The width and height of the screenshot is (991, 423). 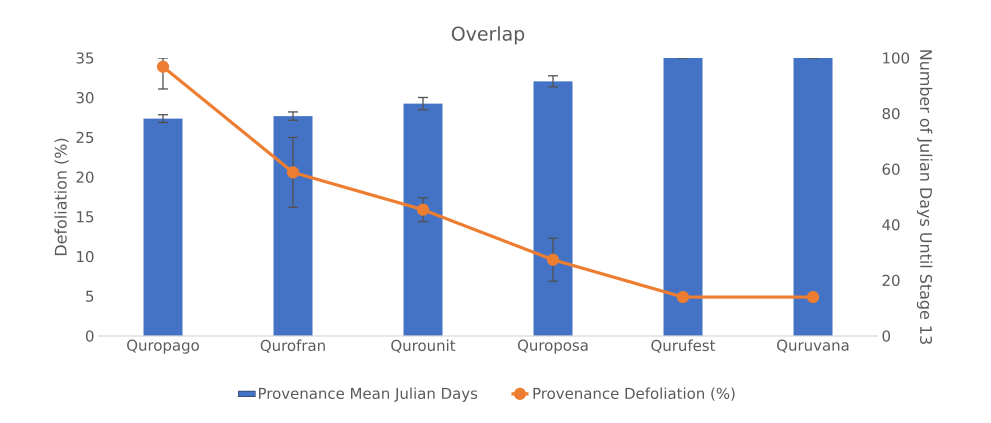 What do you see at coordinates (891, 280) in the screenshot?
I see `y2-tick-label: 20` at bounding box center [891, 280].